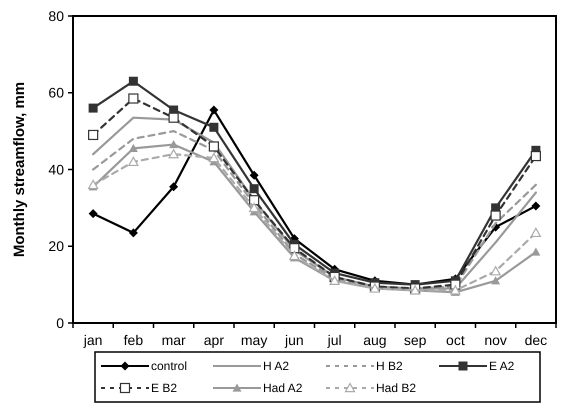  I want to click on legend-label: E A2, so click(502, 366).